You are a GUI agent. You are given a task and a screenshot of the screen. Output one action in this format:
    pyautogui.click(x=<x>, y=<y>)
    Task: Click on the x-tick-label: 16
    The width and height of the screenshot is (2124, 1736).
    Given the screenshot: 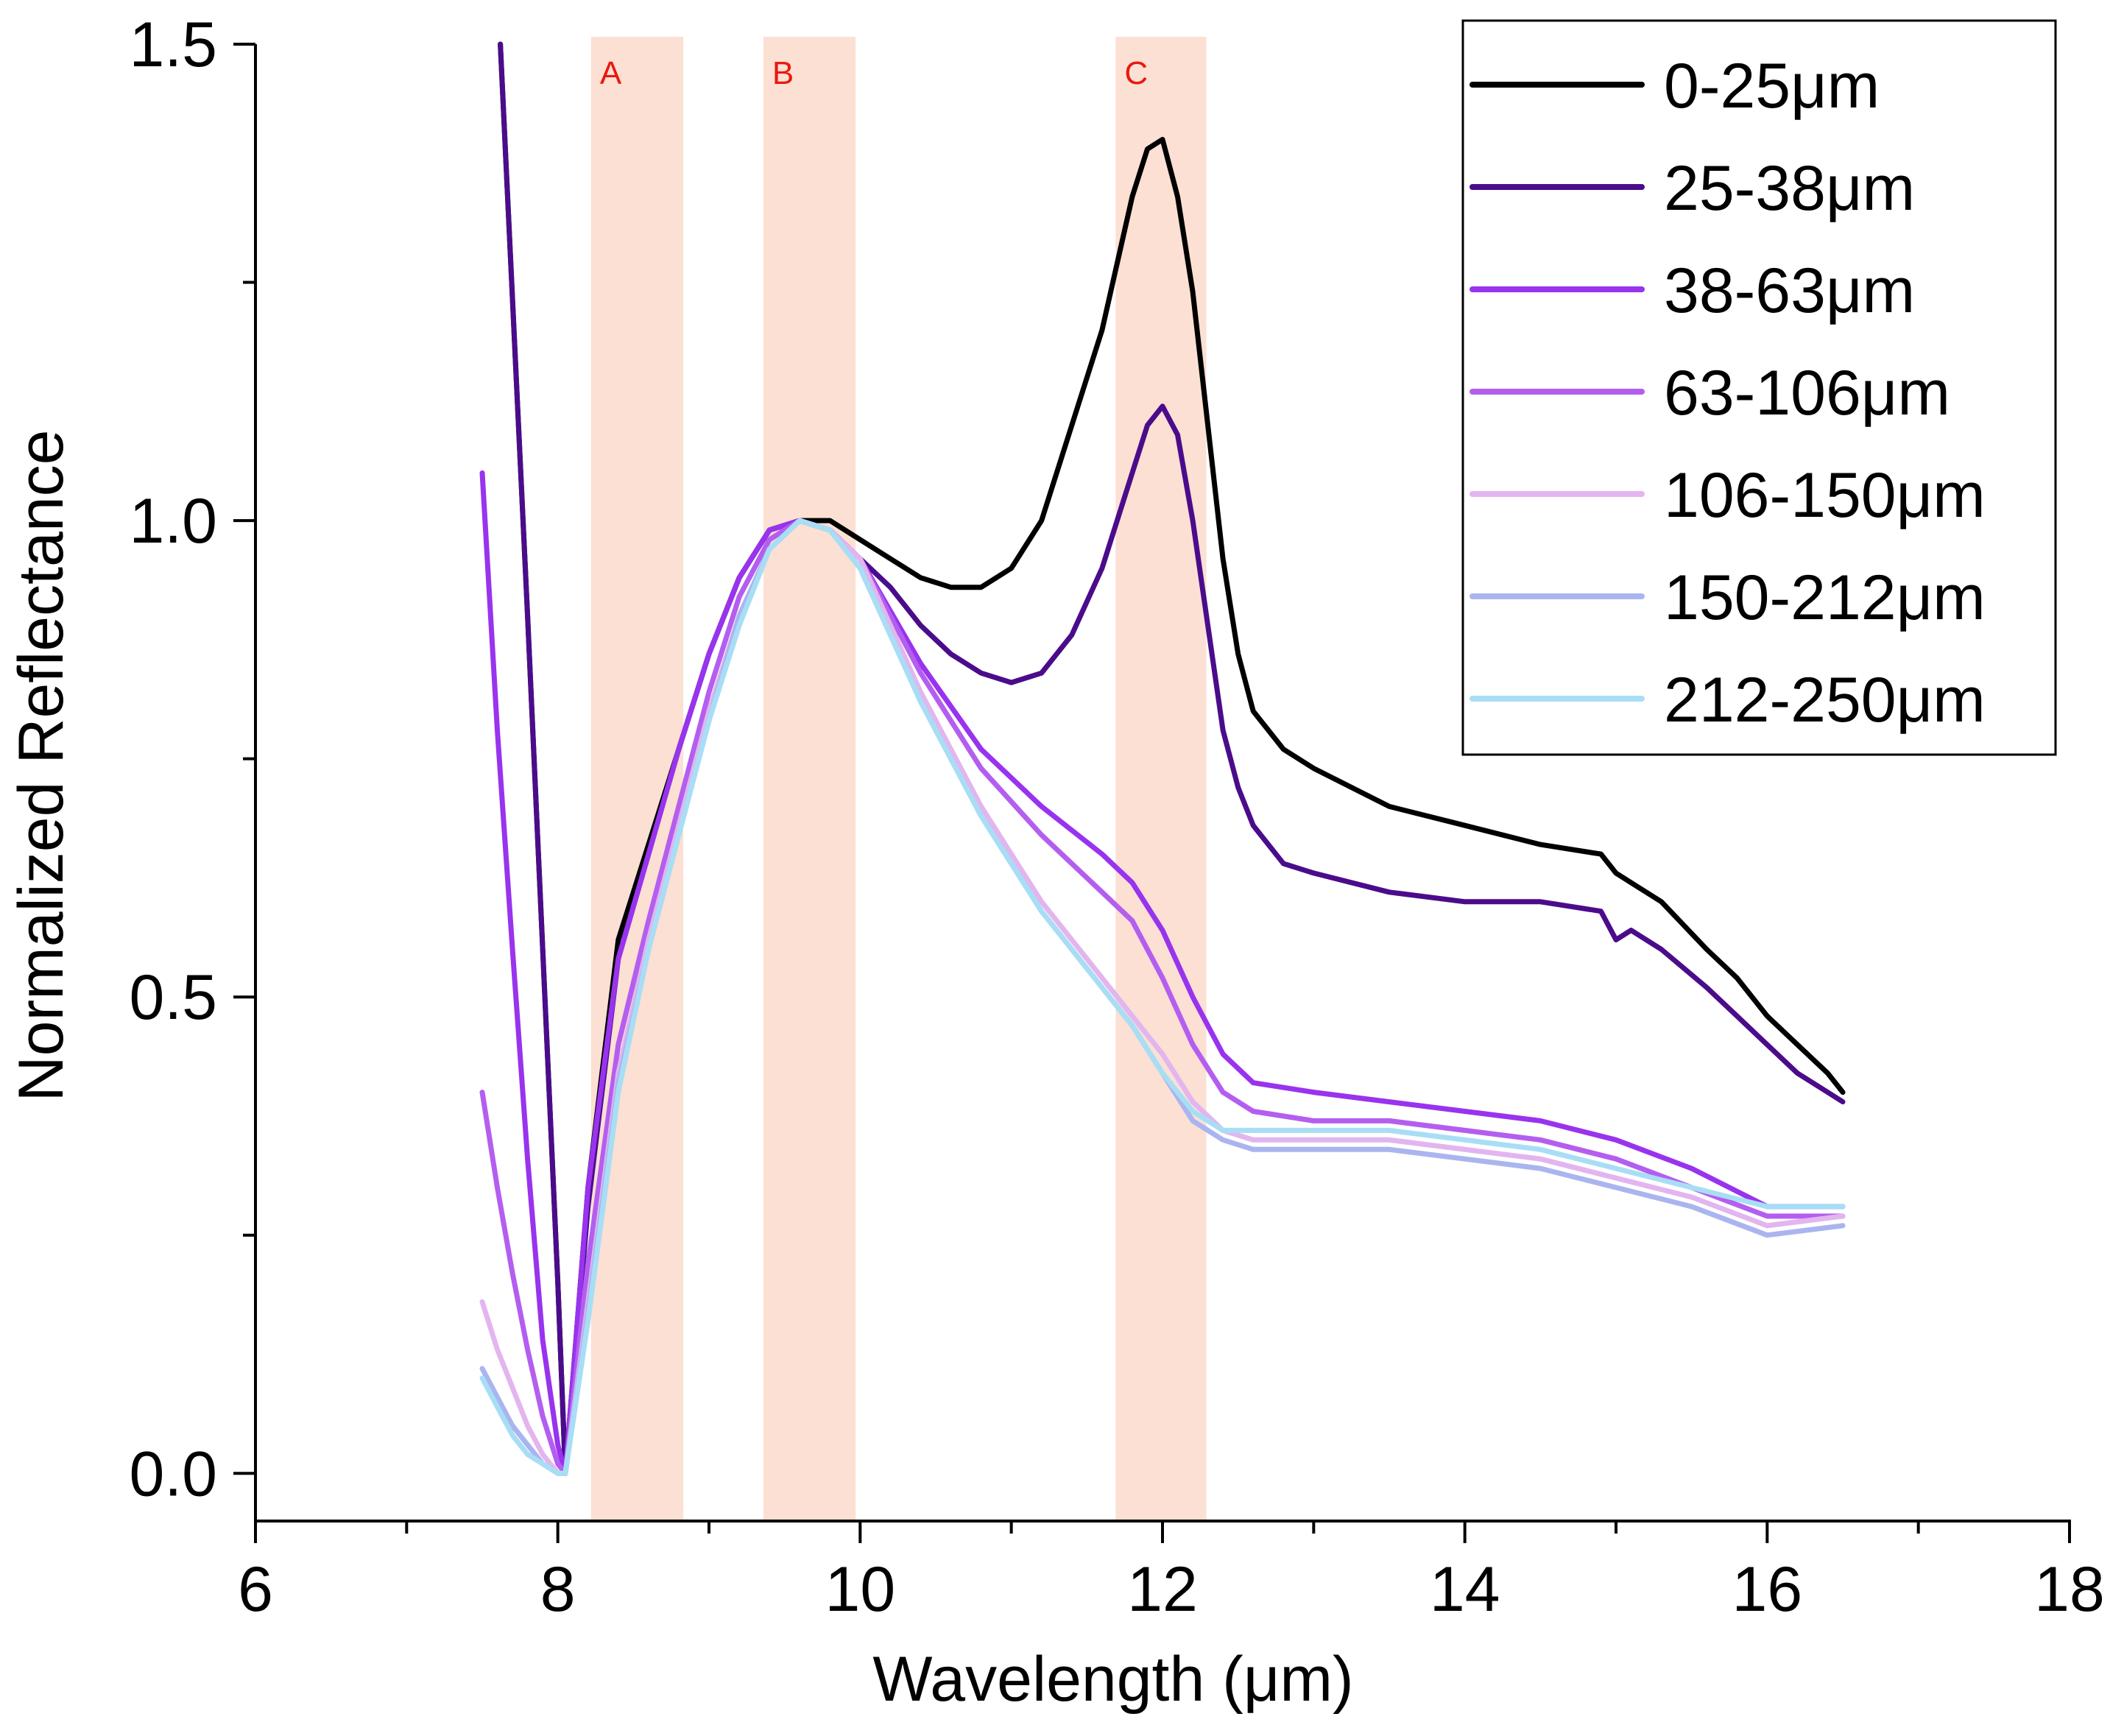 What is the action you would take?
    pyautogui.click(x=1767, y=1589)
    